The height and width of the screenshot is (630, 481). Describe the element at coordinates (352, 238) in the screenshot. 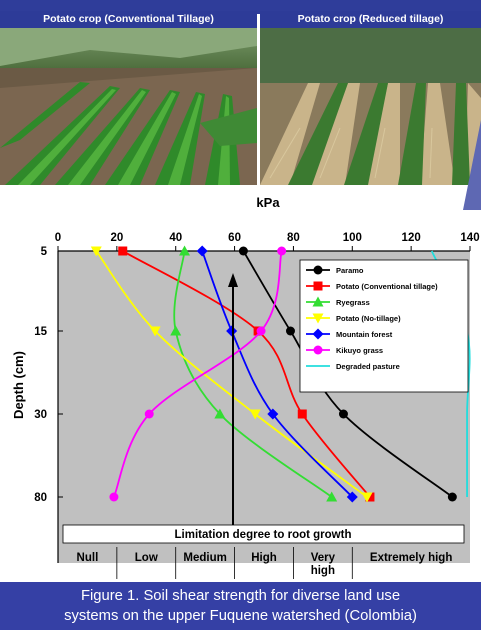

I see `x-tick-label: 100` at that location.